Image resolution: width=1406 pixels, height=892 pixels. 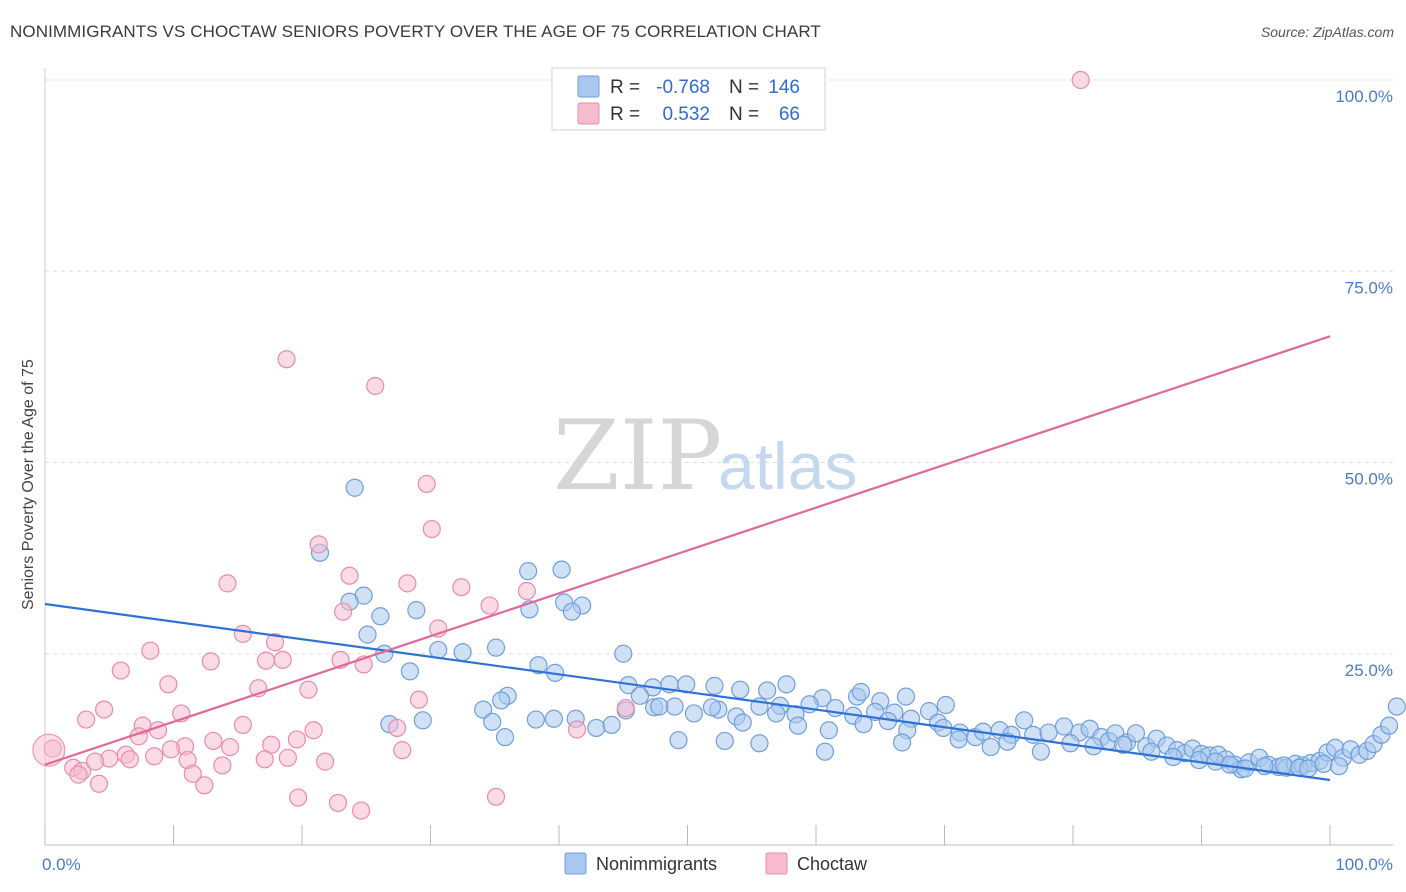 I want to click on source-credit: Source: ZipAtlas.com, so click(x=1327, y=32).